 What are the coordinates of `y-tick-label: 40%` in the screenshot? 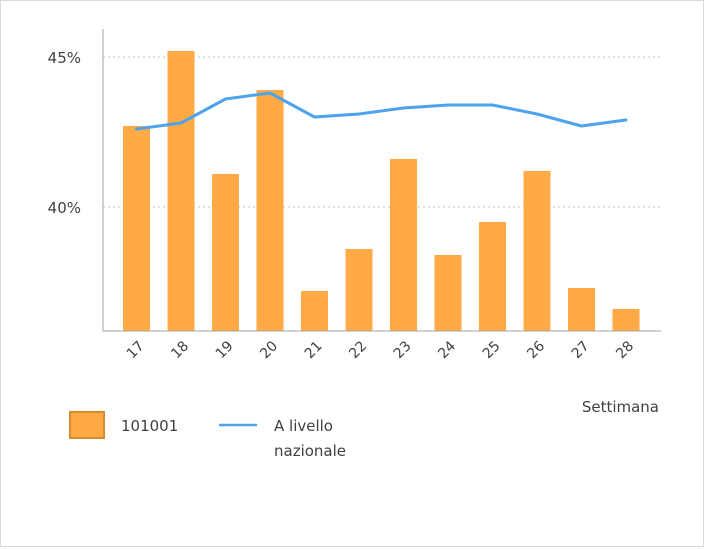 It's located at (64, 208).